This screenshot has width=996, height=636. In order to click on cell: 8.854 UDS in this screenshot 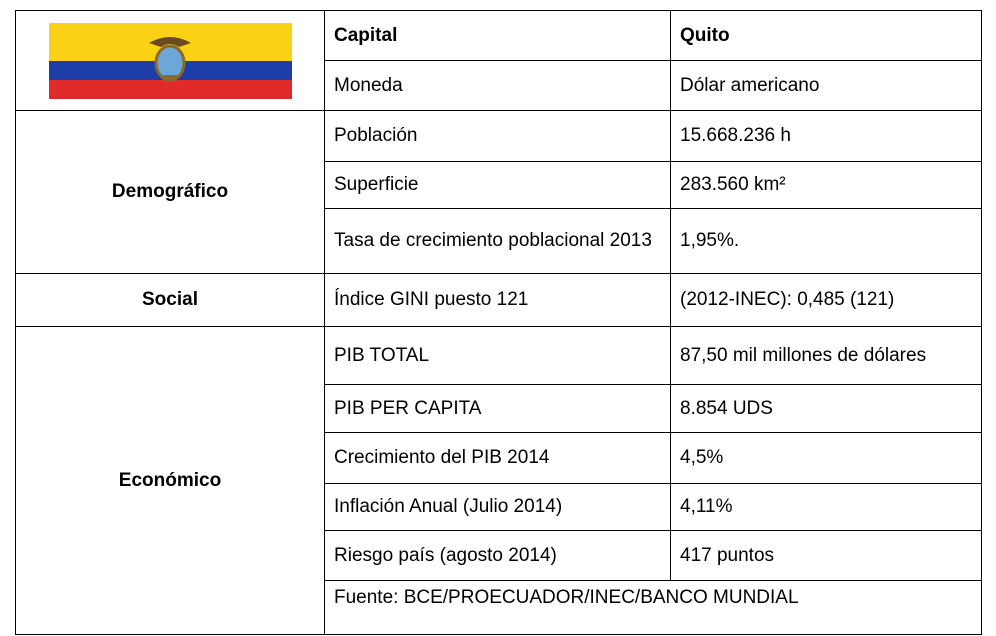, I will do `click(826, 408)`.